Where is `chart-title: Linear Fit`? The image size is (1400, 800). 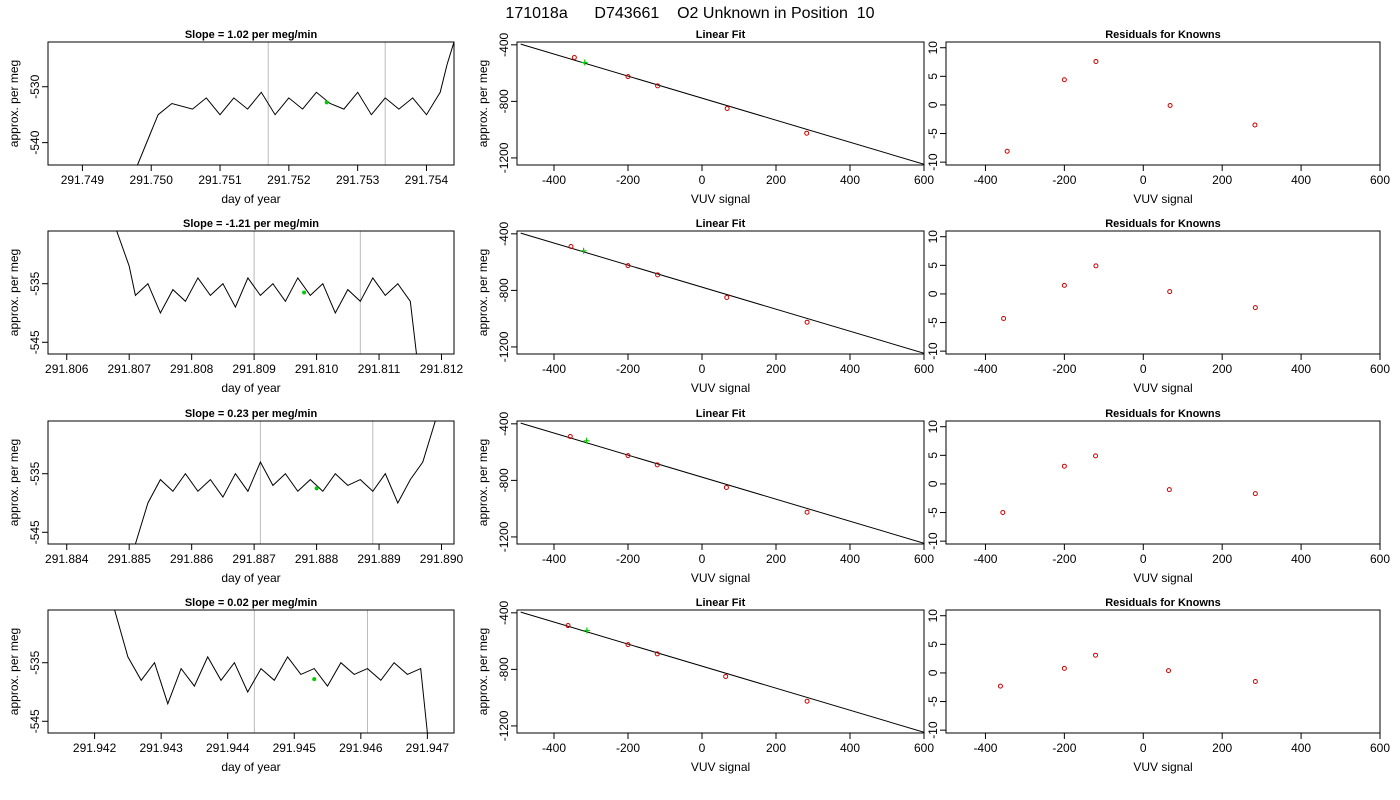
chart-title: Linear Fit is located at coordinates (721, 414).